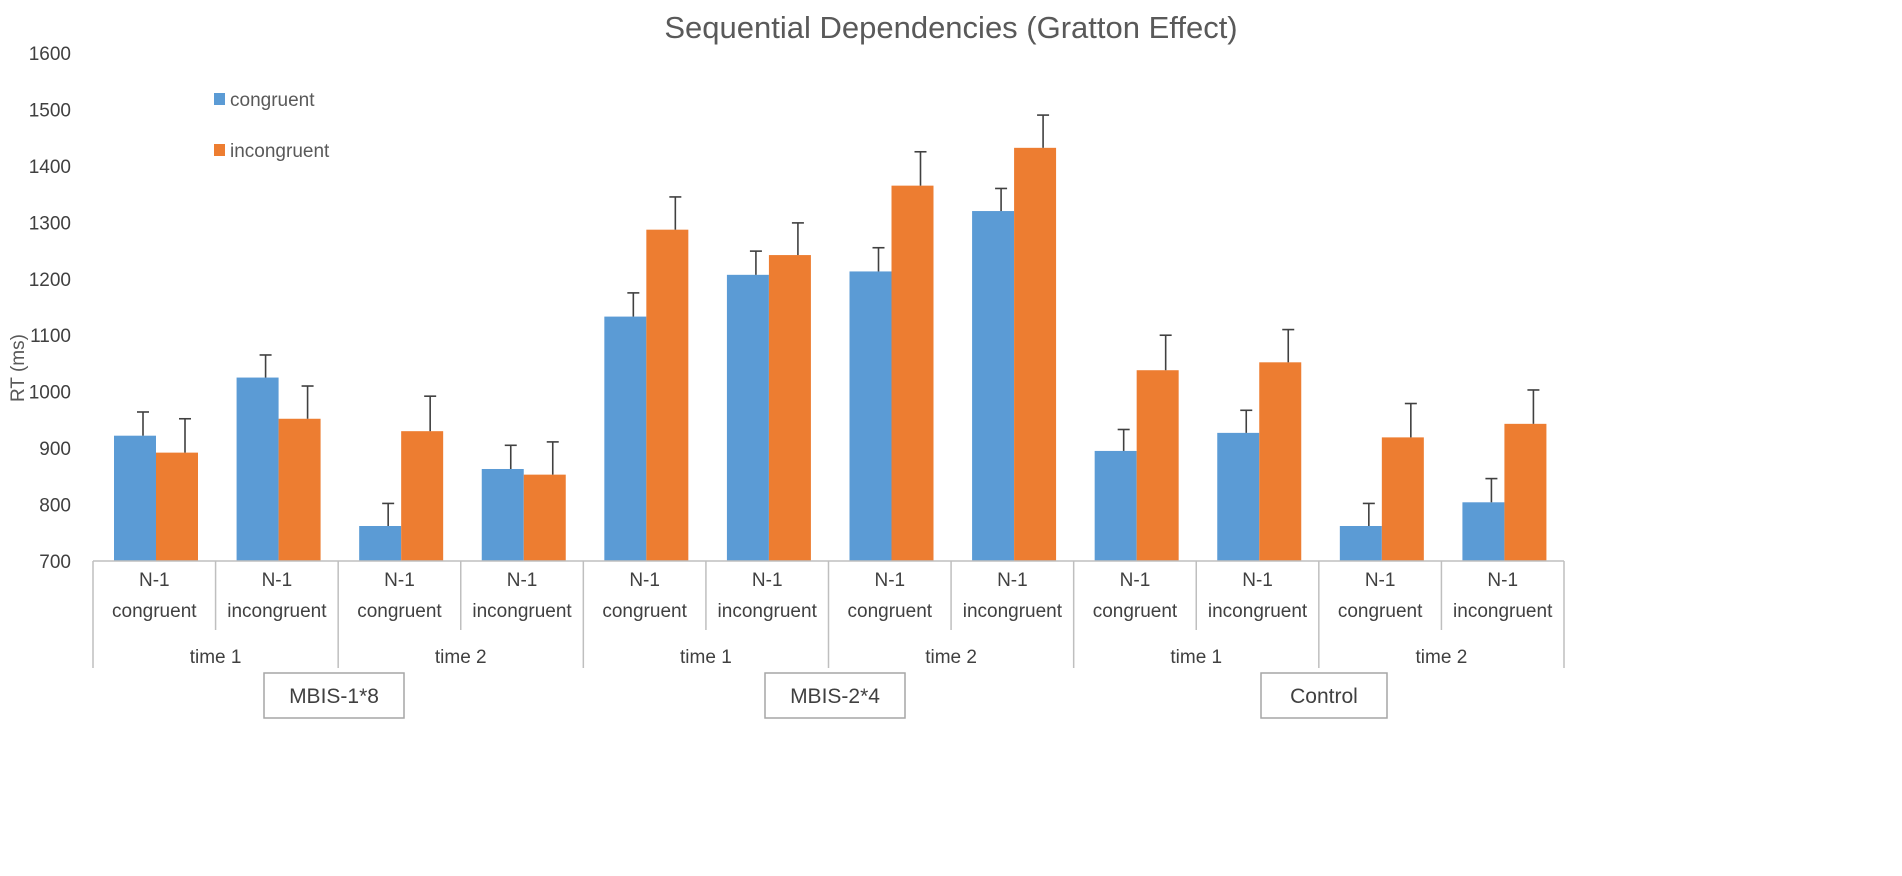  Describe the element at coordinates (280, 151) in the screenshot. I see `legend-label-incongruent: incongruent` at that location.